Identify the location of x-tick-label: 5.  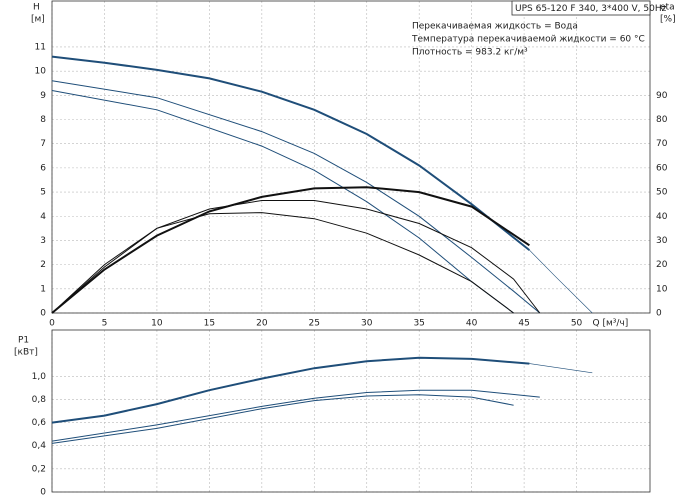
(105, 324).